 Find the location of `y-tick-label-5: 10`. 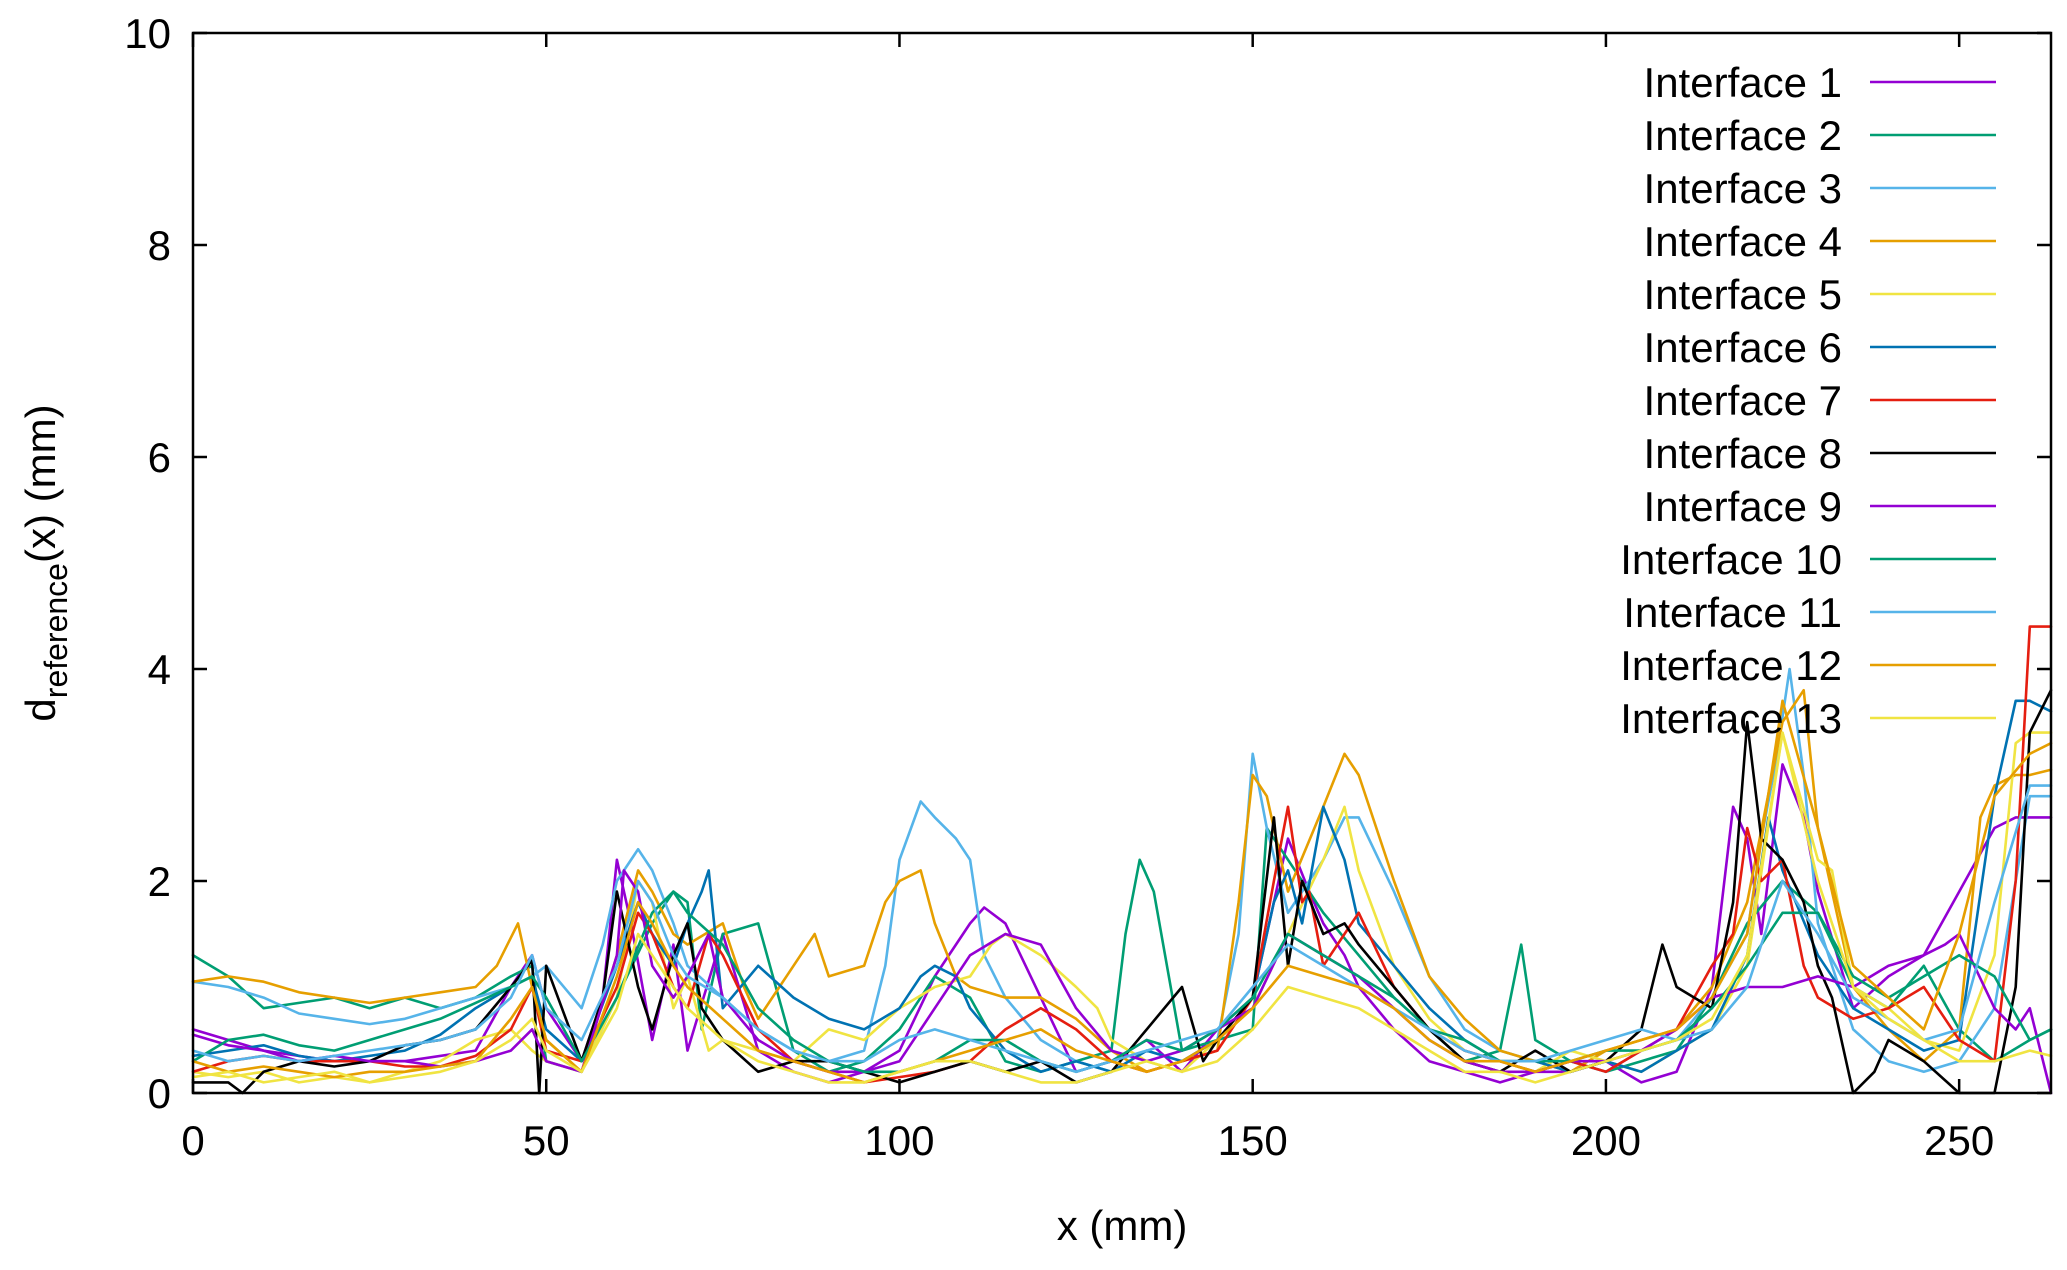

y-tick-label-5: 10 is located at coordinates (147, 33).